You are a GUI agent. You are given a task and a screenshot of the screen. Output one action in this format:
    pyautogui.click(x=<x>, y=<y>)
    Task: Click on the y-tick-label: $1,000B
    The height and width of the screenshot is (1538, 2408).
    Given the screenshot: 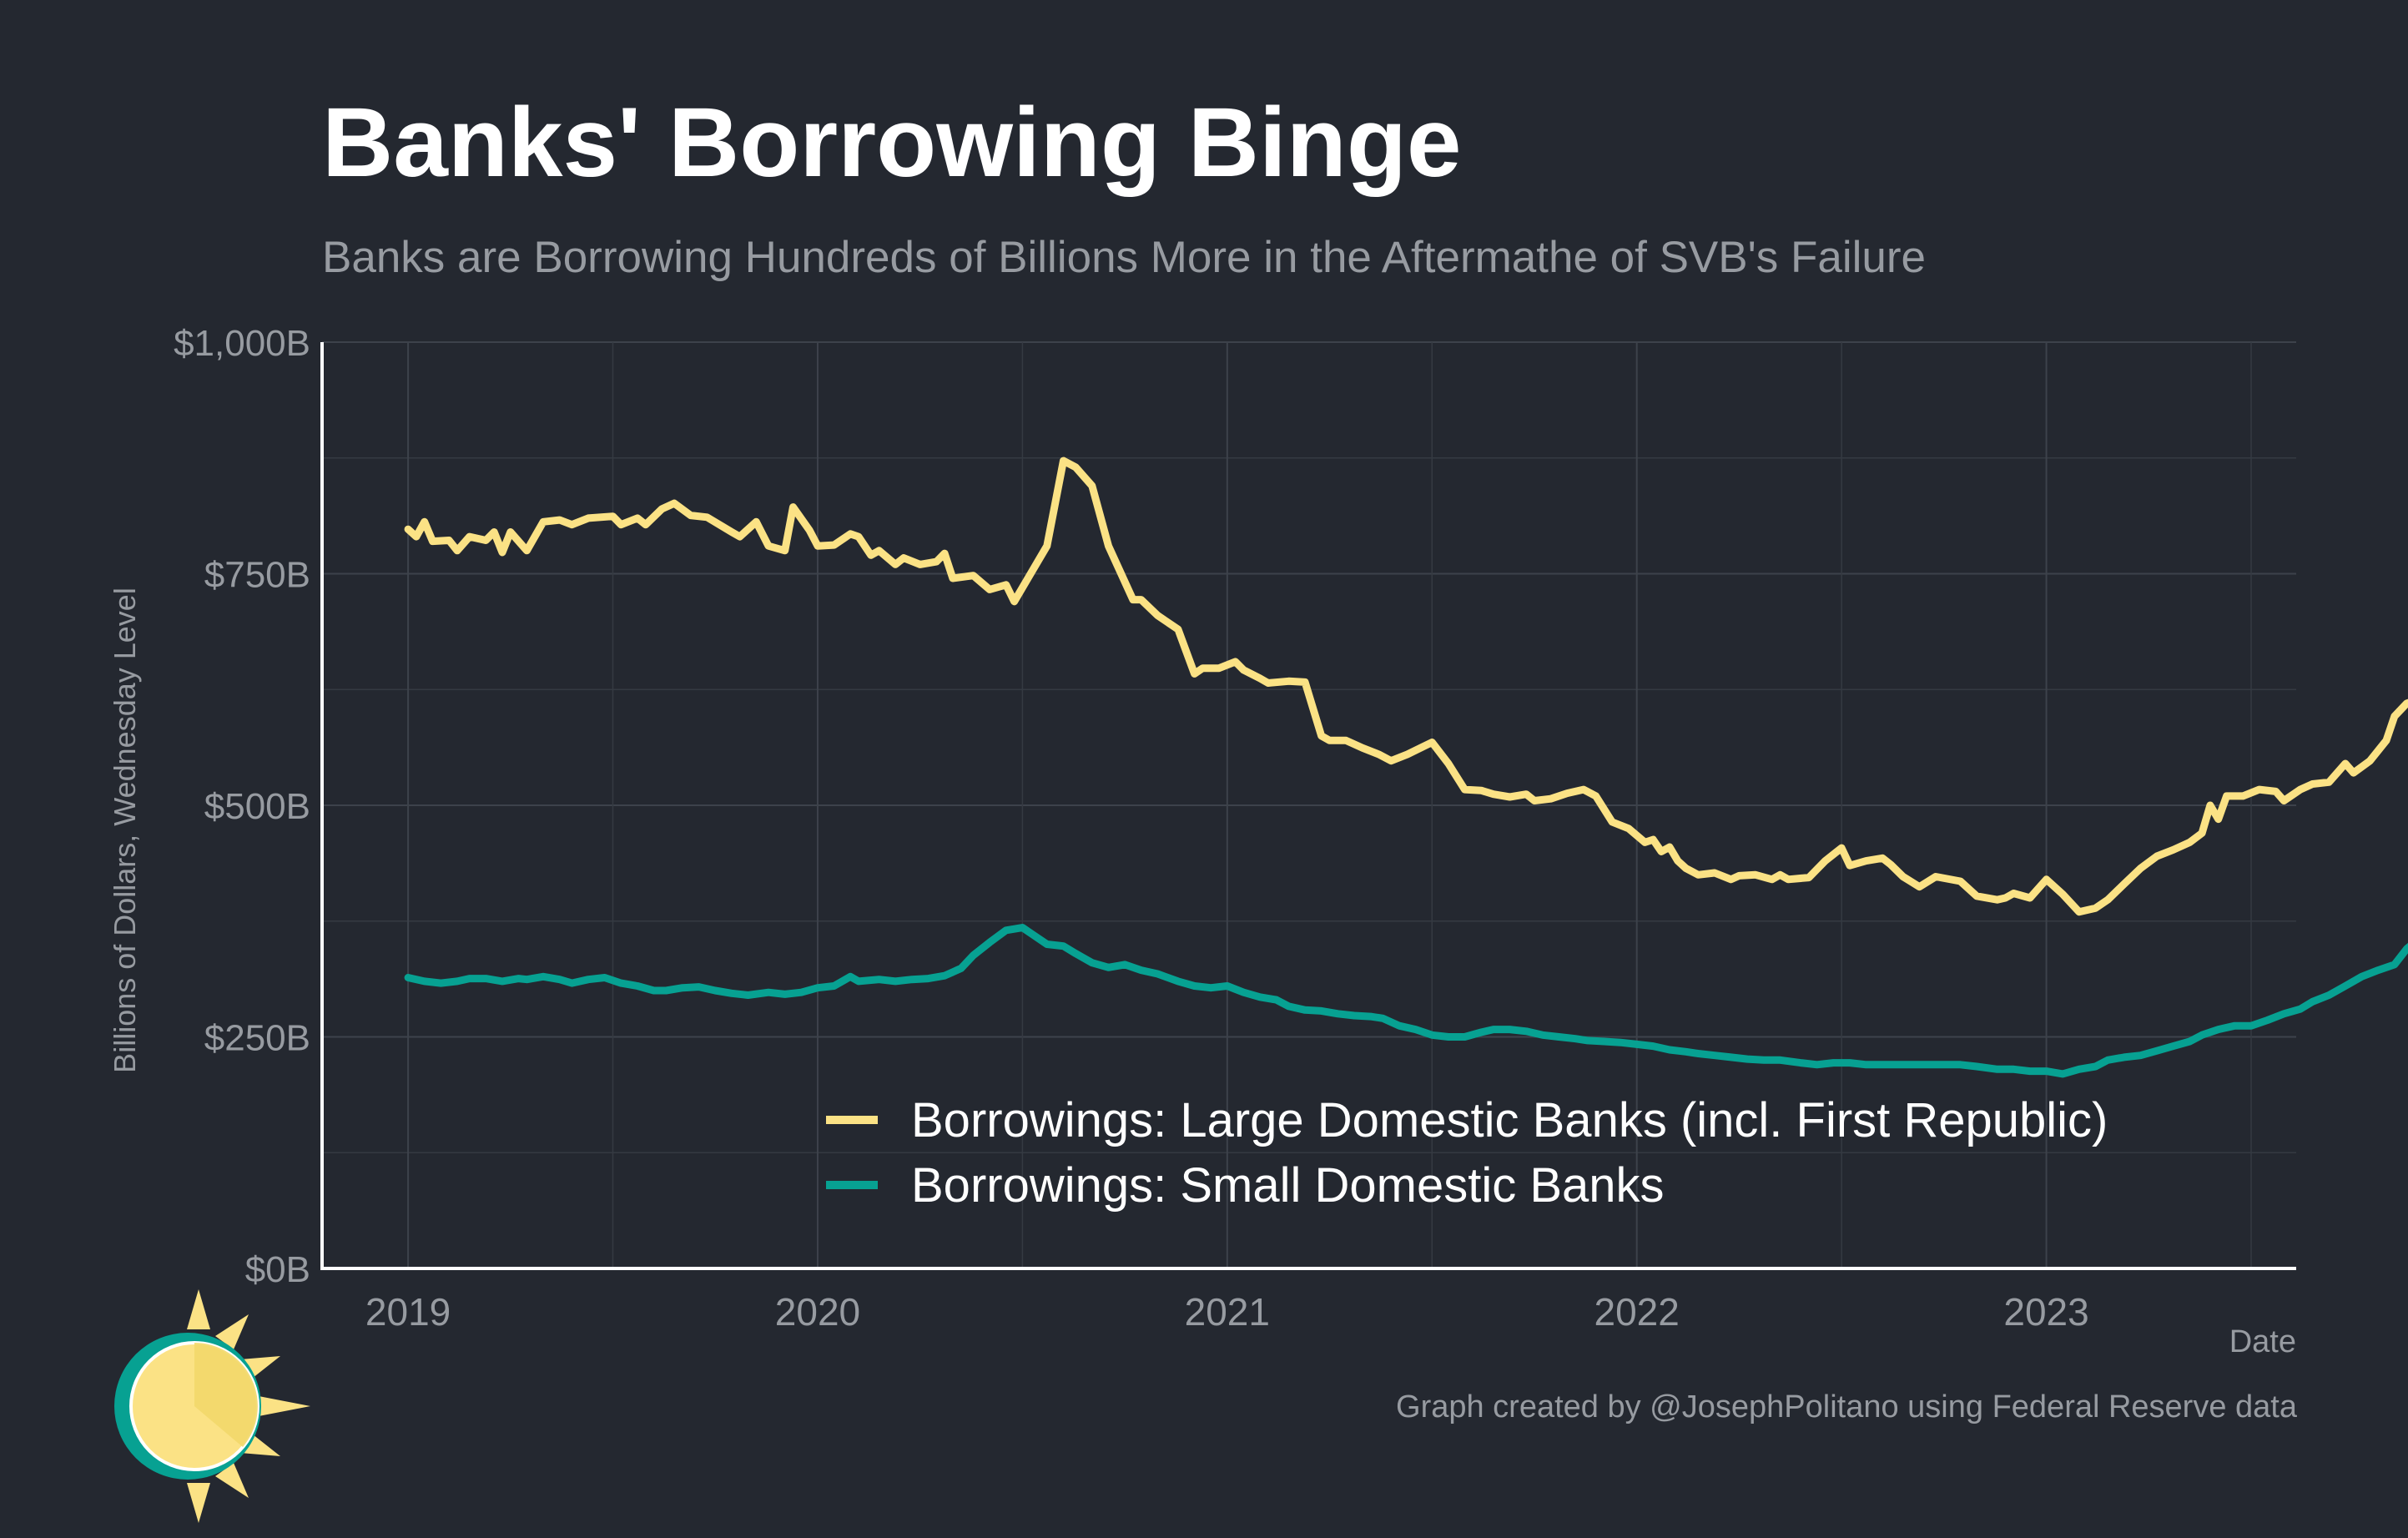 What is the action you would take?
    pyautogui.click(x=242, y=343)
    